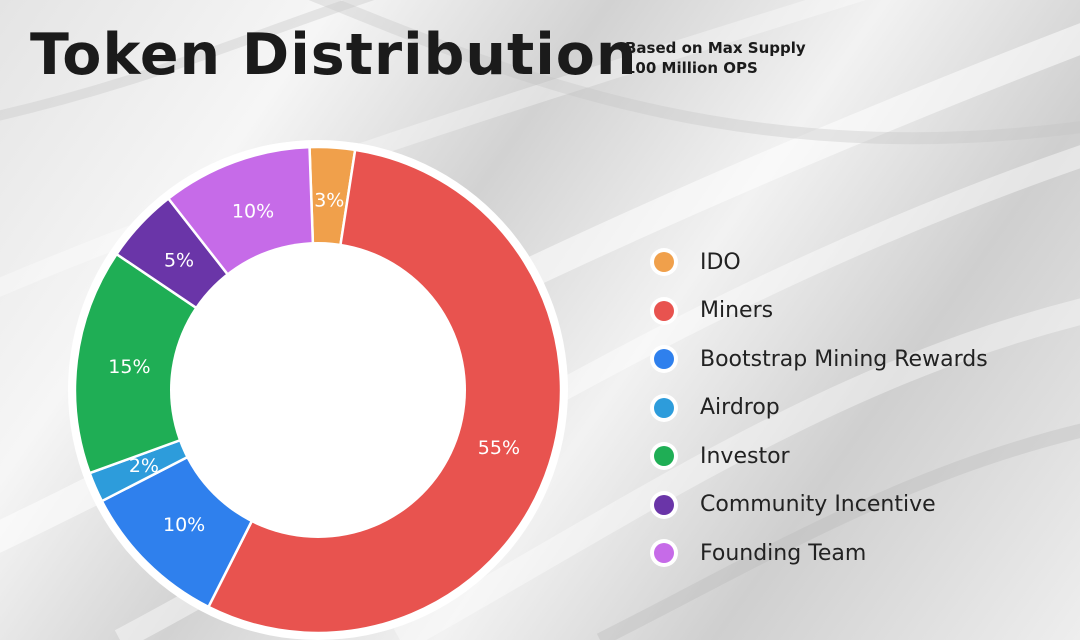 This screenshot has height=640, width=1080. Describe the element at coordinates (334, 55) in the screenshot. I see `page-title: Token Distribution` at that location.